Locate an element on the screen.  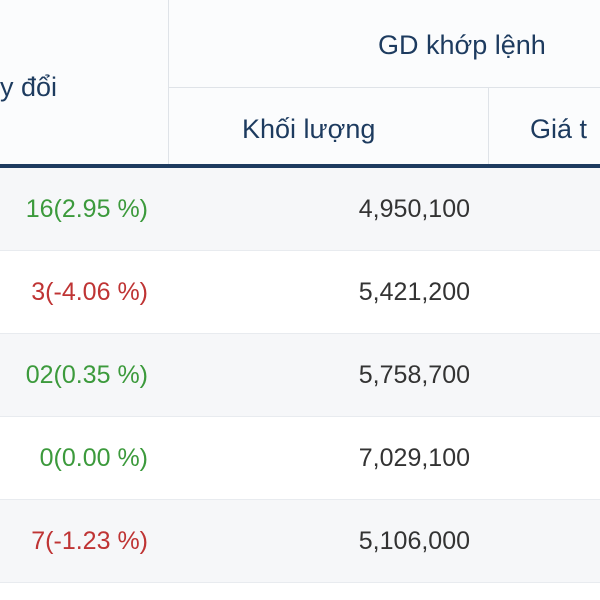
volume-cell: 5,421,200 is located at coordinates (414, 292).